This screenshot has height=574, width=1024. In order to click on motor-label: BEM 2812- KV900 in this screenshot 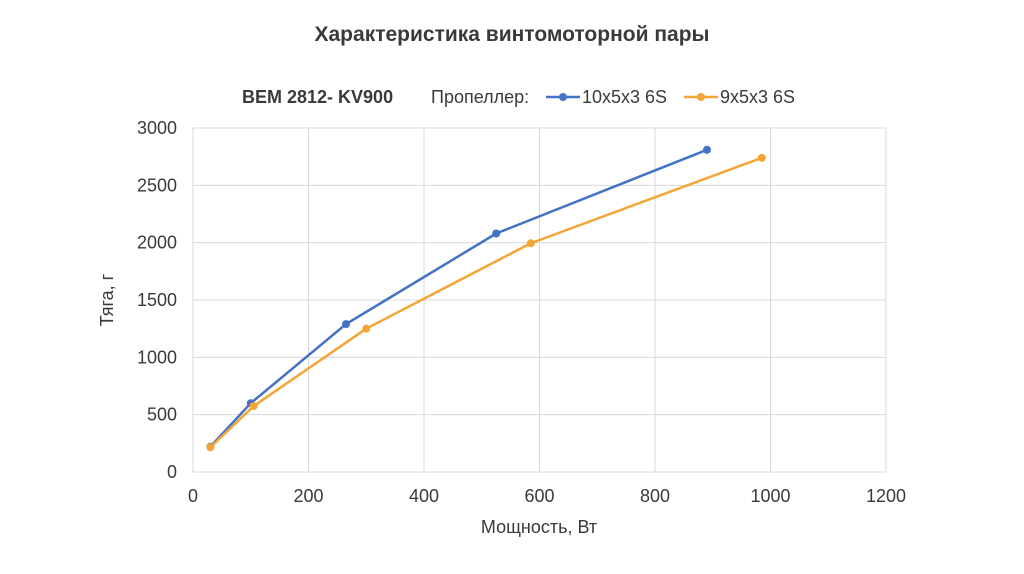, I will do `click(317, 97)`.